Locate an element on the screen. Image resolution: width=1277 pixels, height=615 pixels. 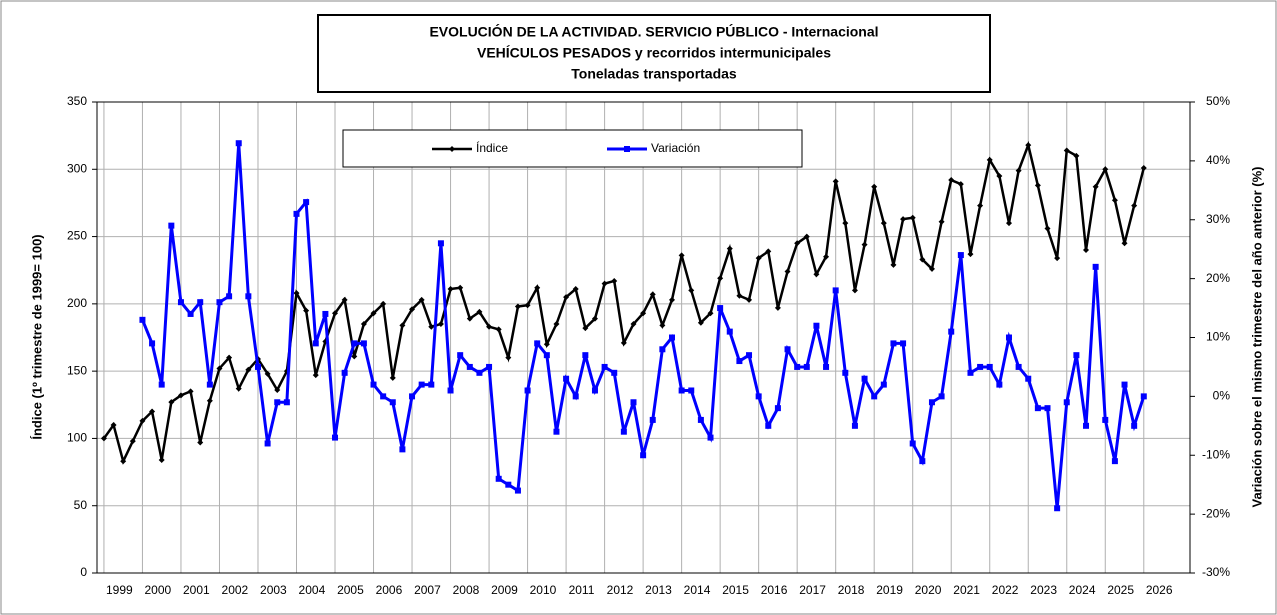
x-tick-label: 2000 is located at coordinates (157, 590).